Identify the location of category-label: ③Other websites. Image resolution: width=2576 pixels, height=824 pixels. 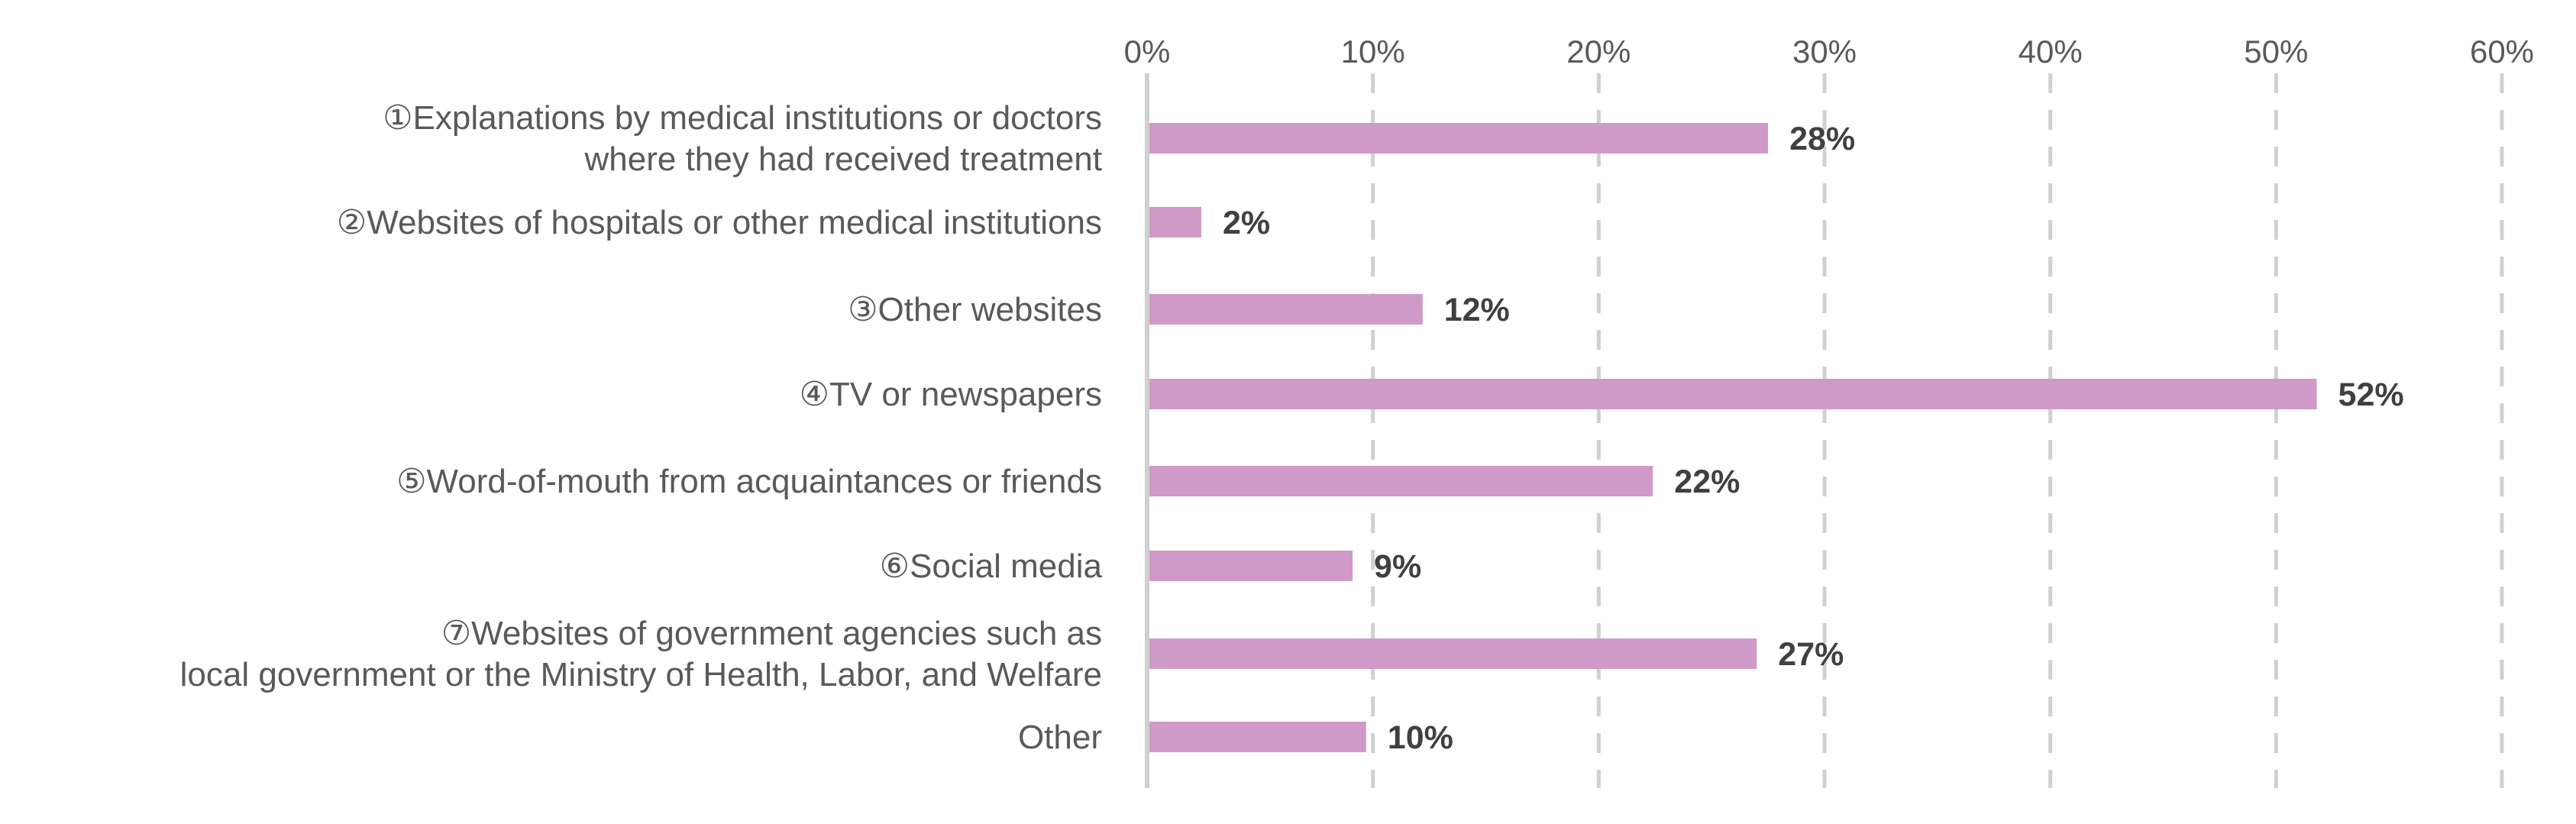
(975, 309).